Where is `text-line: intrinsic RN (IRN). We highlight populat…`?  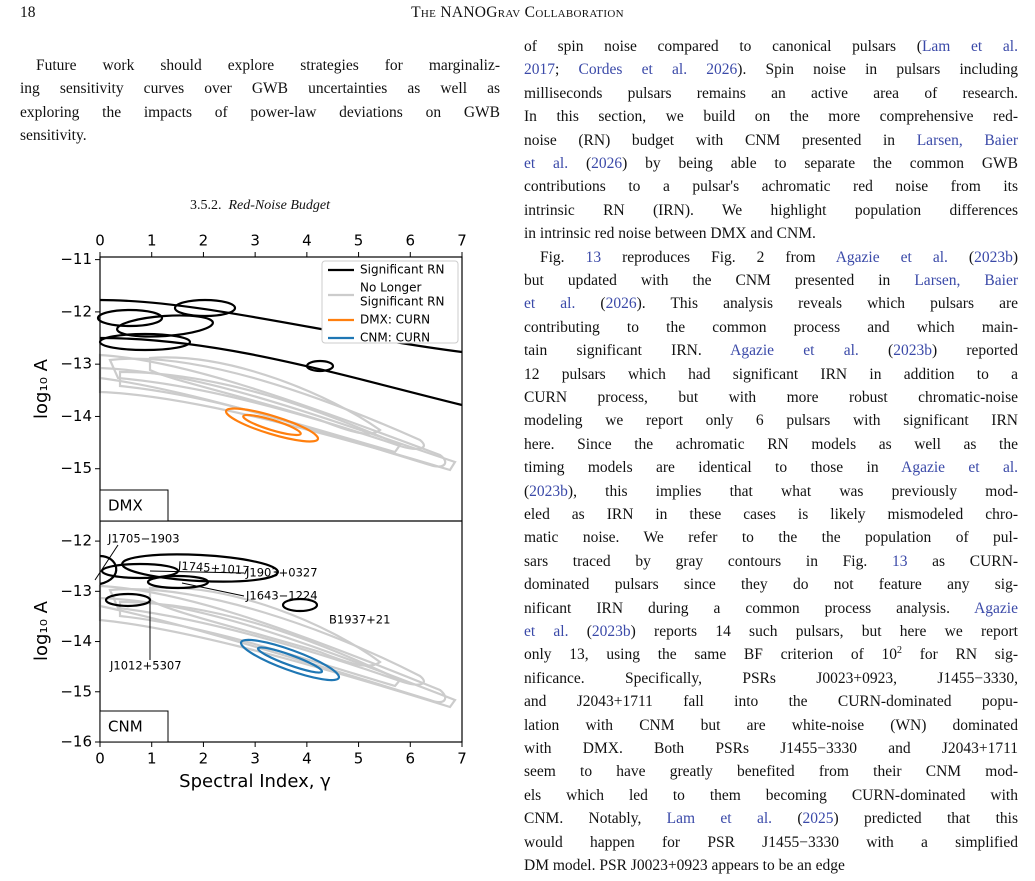 text-line: intrinsic RN (IRN). We highlight populat… is located at coordinates (771, 211).